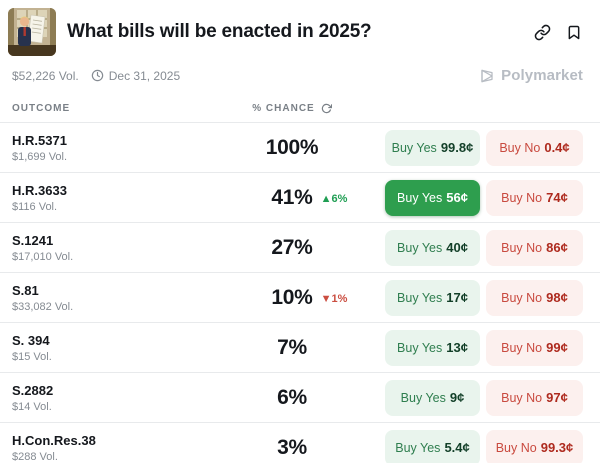  What do you see at coordinates (32, 356) in the screenshot?
I see `outcome-volume: $15 Vol.` at bounding box center [32, 356].